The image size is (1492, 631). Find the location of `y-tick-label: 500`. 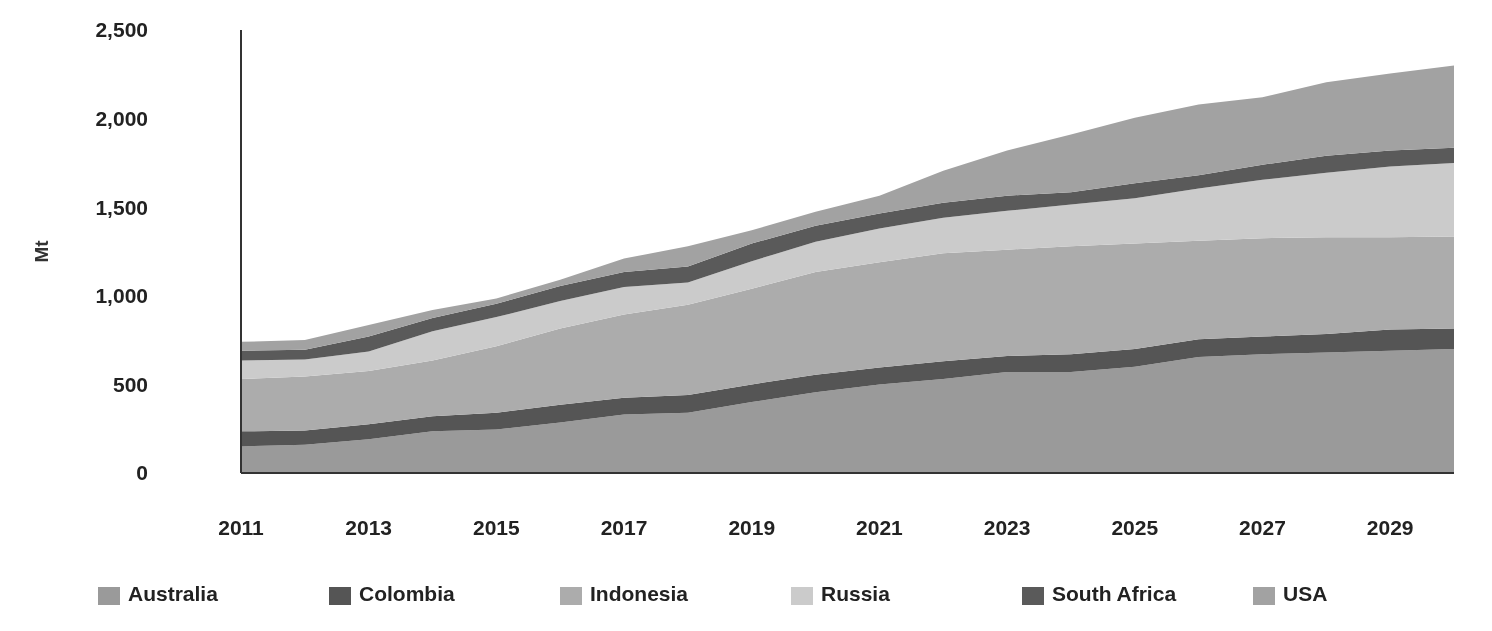

y-tick-label: 500 is located at coordinates (130, 384).